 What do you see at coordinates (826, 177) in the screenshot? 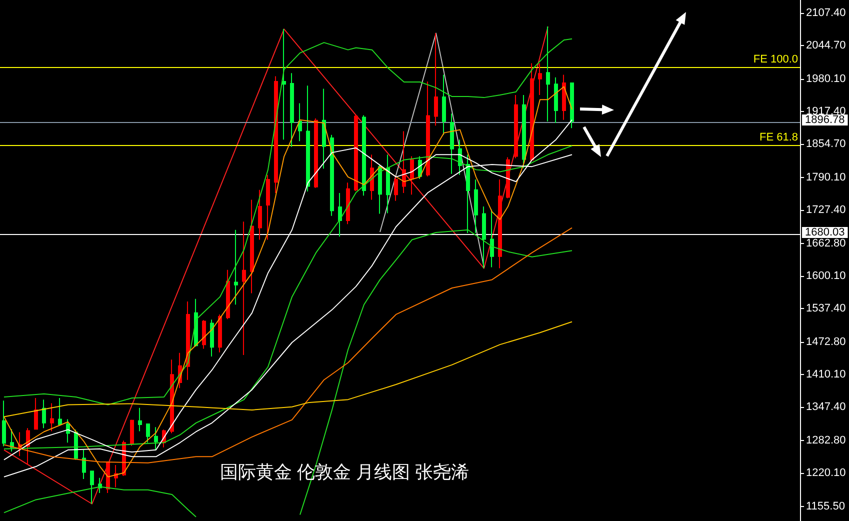
I see `y-tick-label: 1790.10` at bounding box center [826, 177].